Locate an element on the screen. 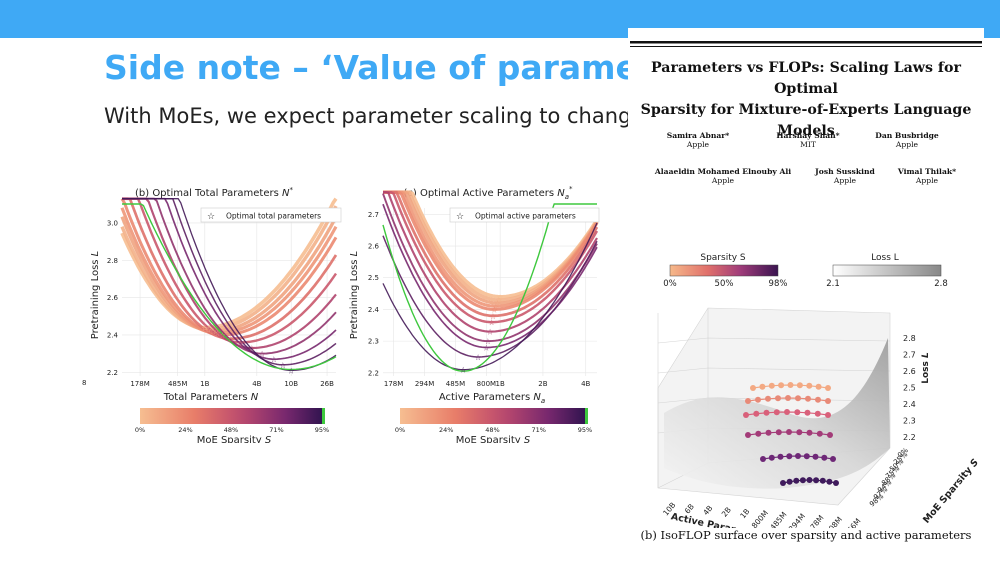 The height and width of the screenshot is (563, 1000). frontier-line is located at coordinates (229, 287).